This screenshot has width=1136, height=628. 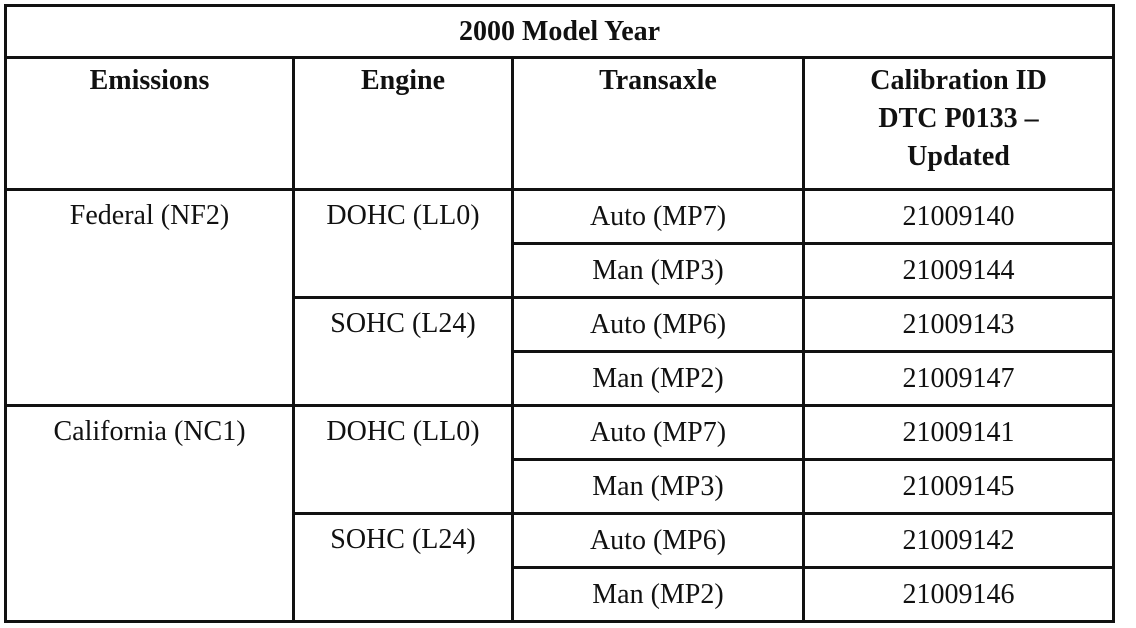 I want to click on table-row: Man (MP2) 21009147, so click(x=561, y=378).